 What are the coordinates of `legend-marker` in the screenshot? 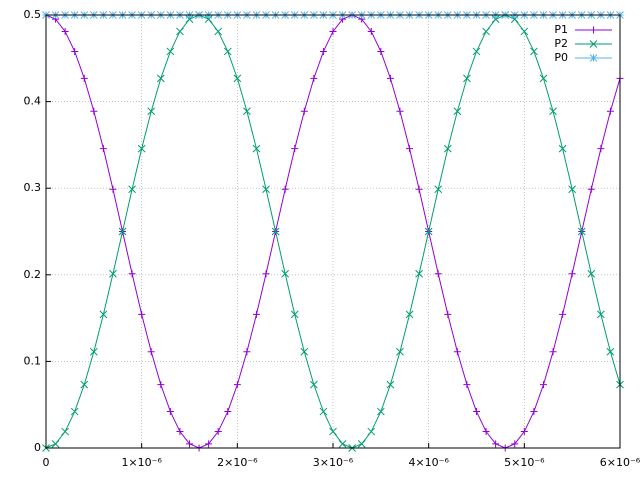 It's located at (593, 44).